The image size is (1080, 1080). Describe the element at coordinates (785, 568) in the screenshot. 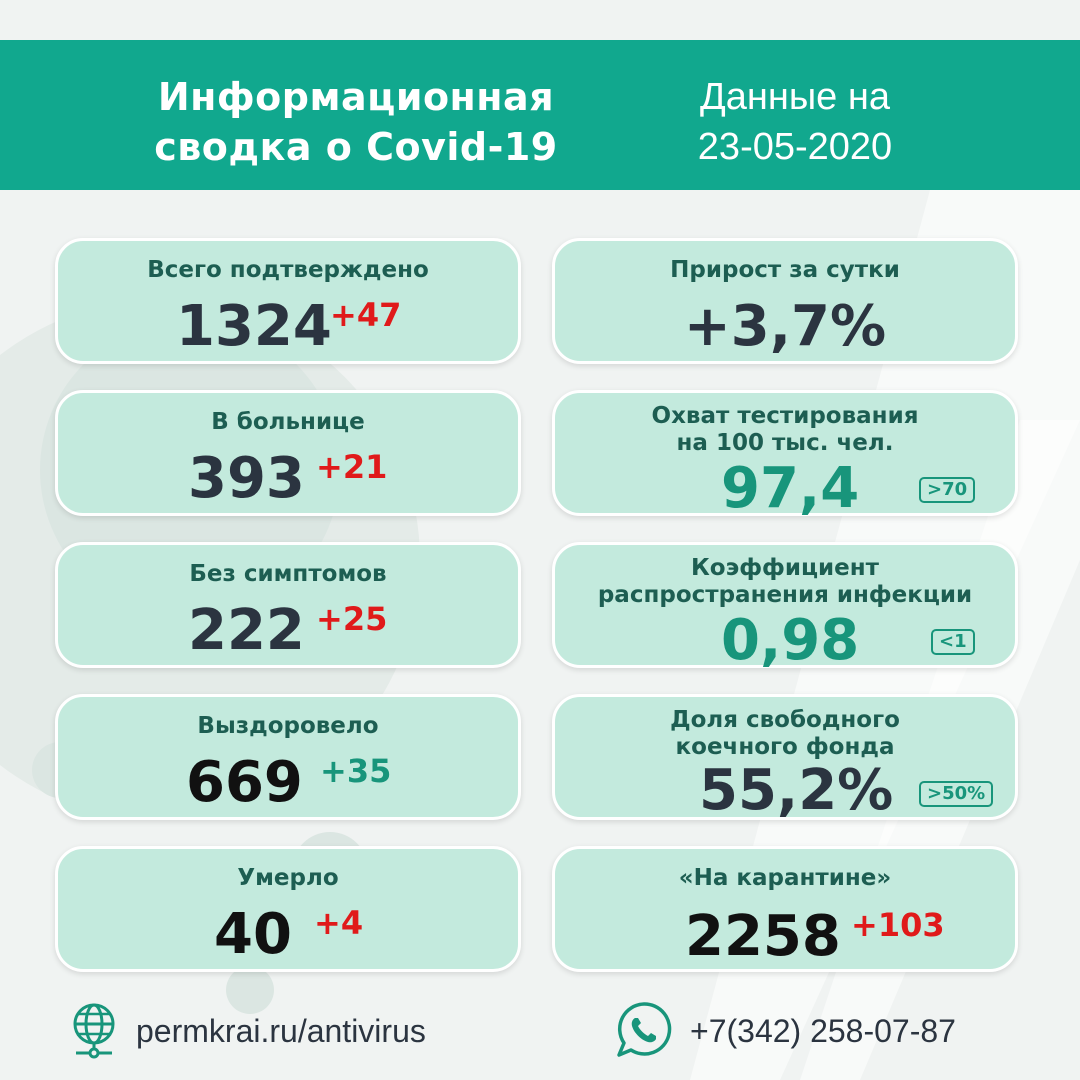

I see `label-line-1: Коэффициент` at that location.